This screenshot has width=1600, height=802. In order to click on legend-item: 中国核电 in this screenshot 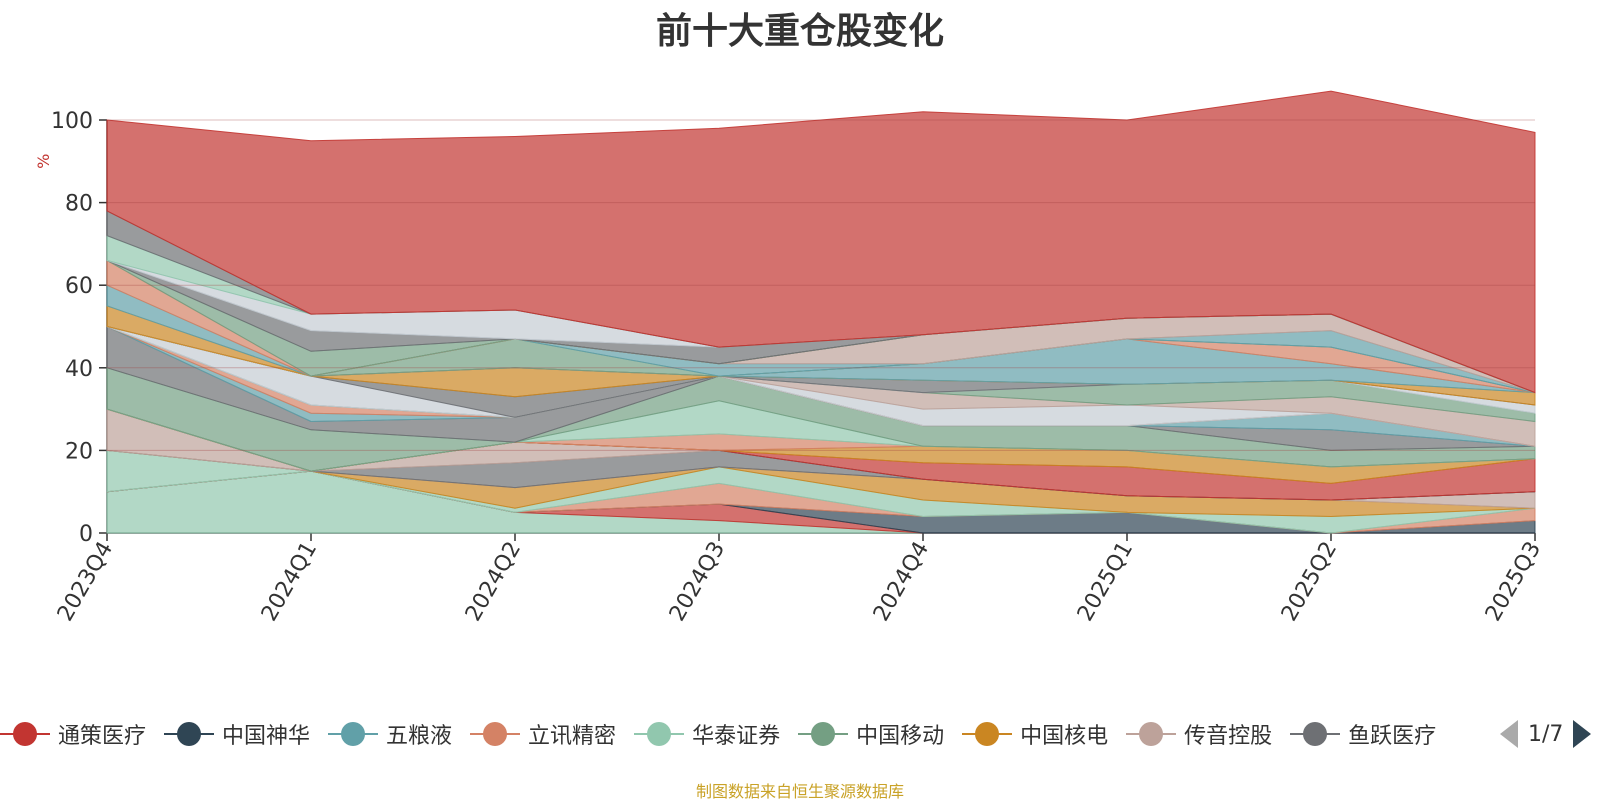, I will do `click(1035, 734)`.